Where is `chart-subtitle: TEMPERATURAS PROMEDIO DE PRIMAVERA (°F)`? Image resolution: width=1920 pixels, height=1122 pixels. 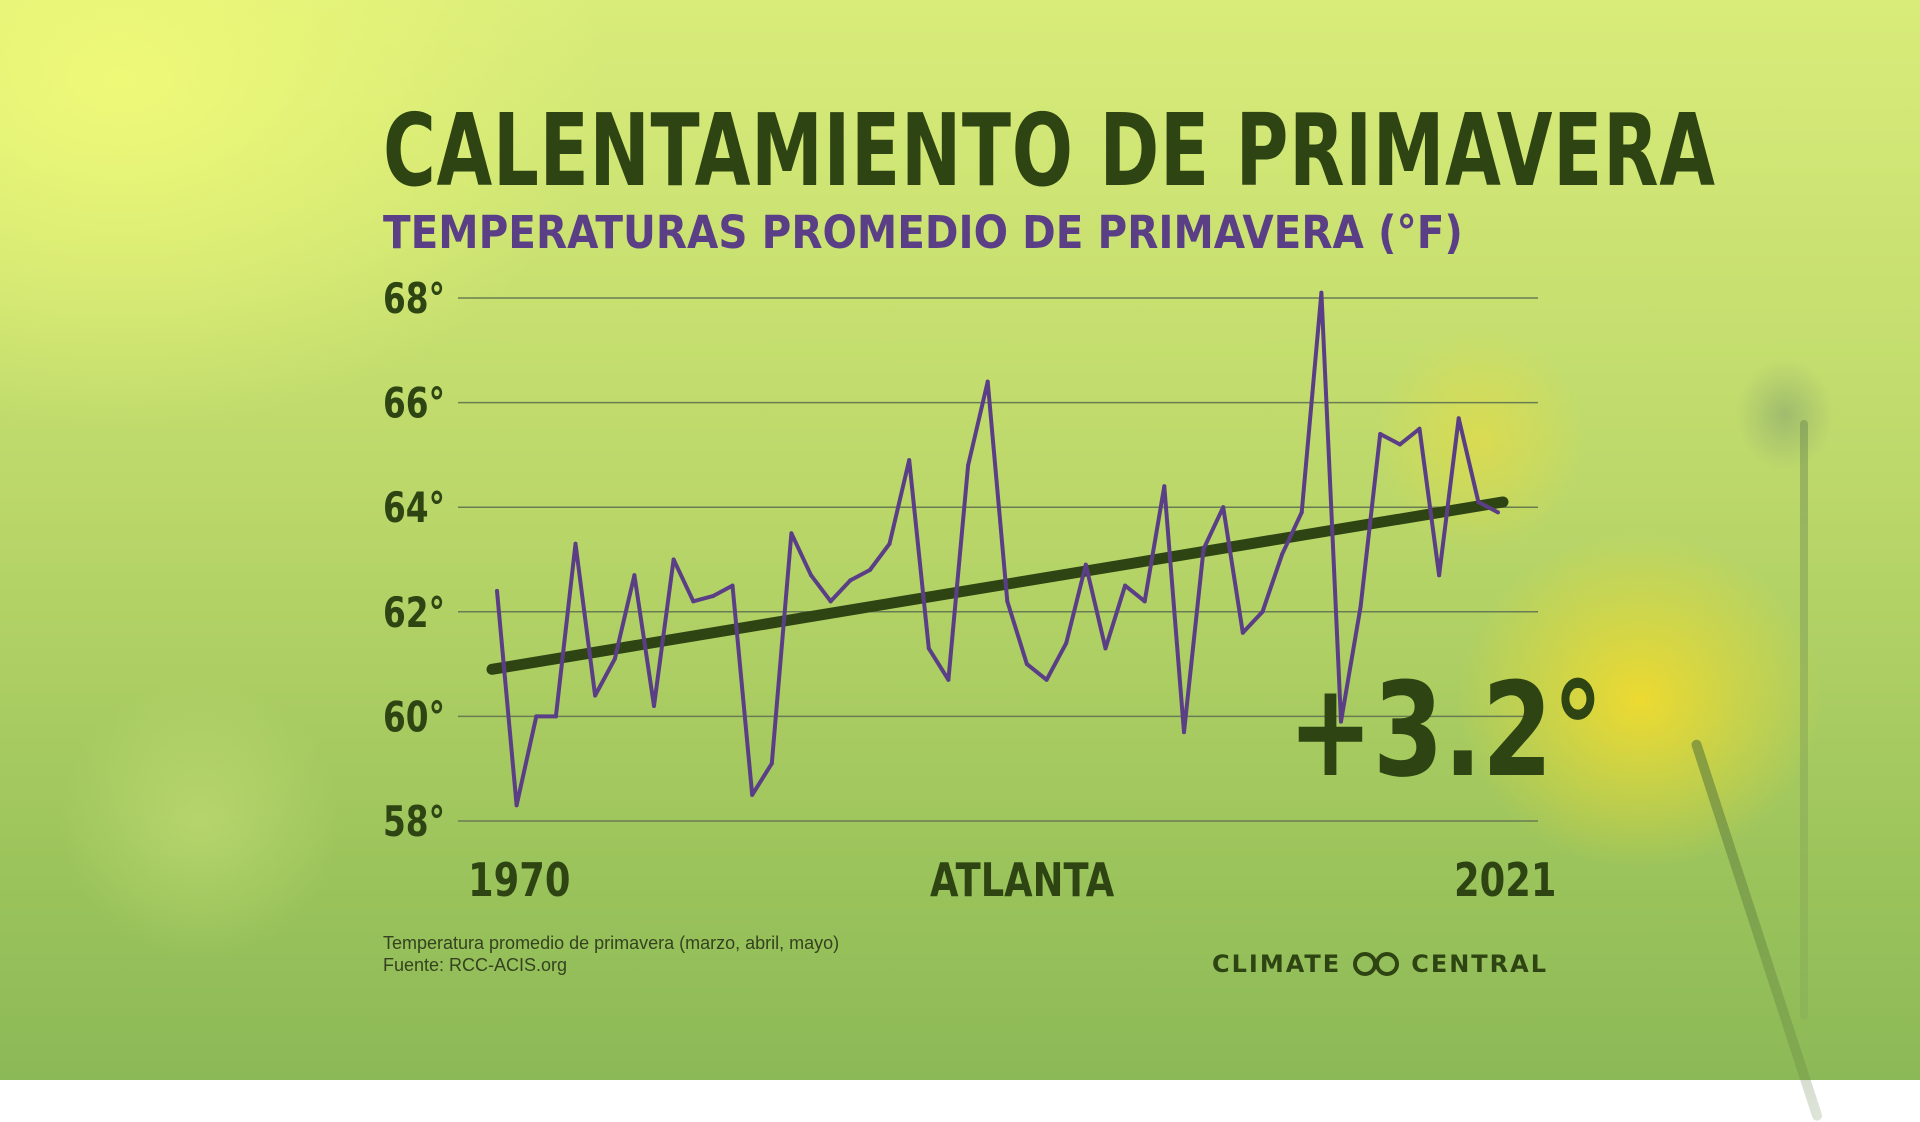 chart-subtitle: TEMPERATURAS PROMEDIO DE PRIMAVERA (°F) is located at coordinates (923, 232).